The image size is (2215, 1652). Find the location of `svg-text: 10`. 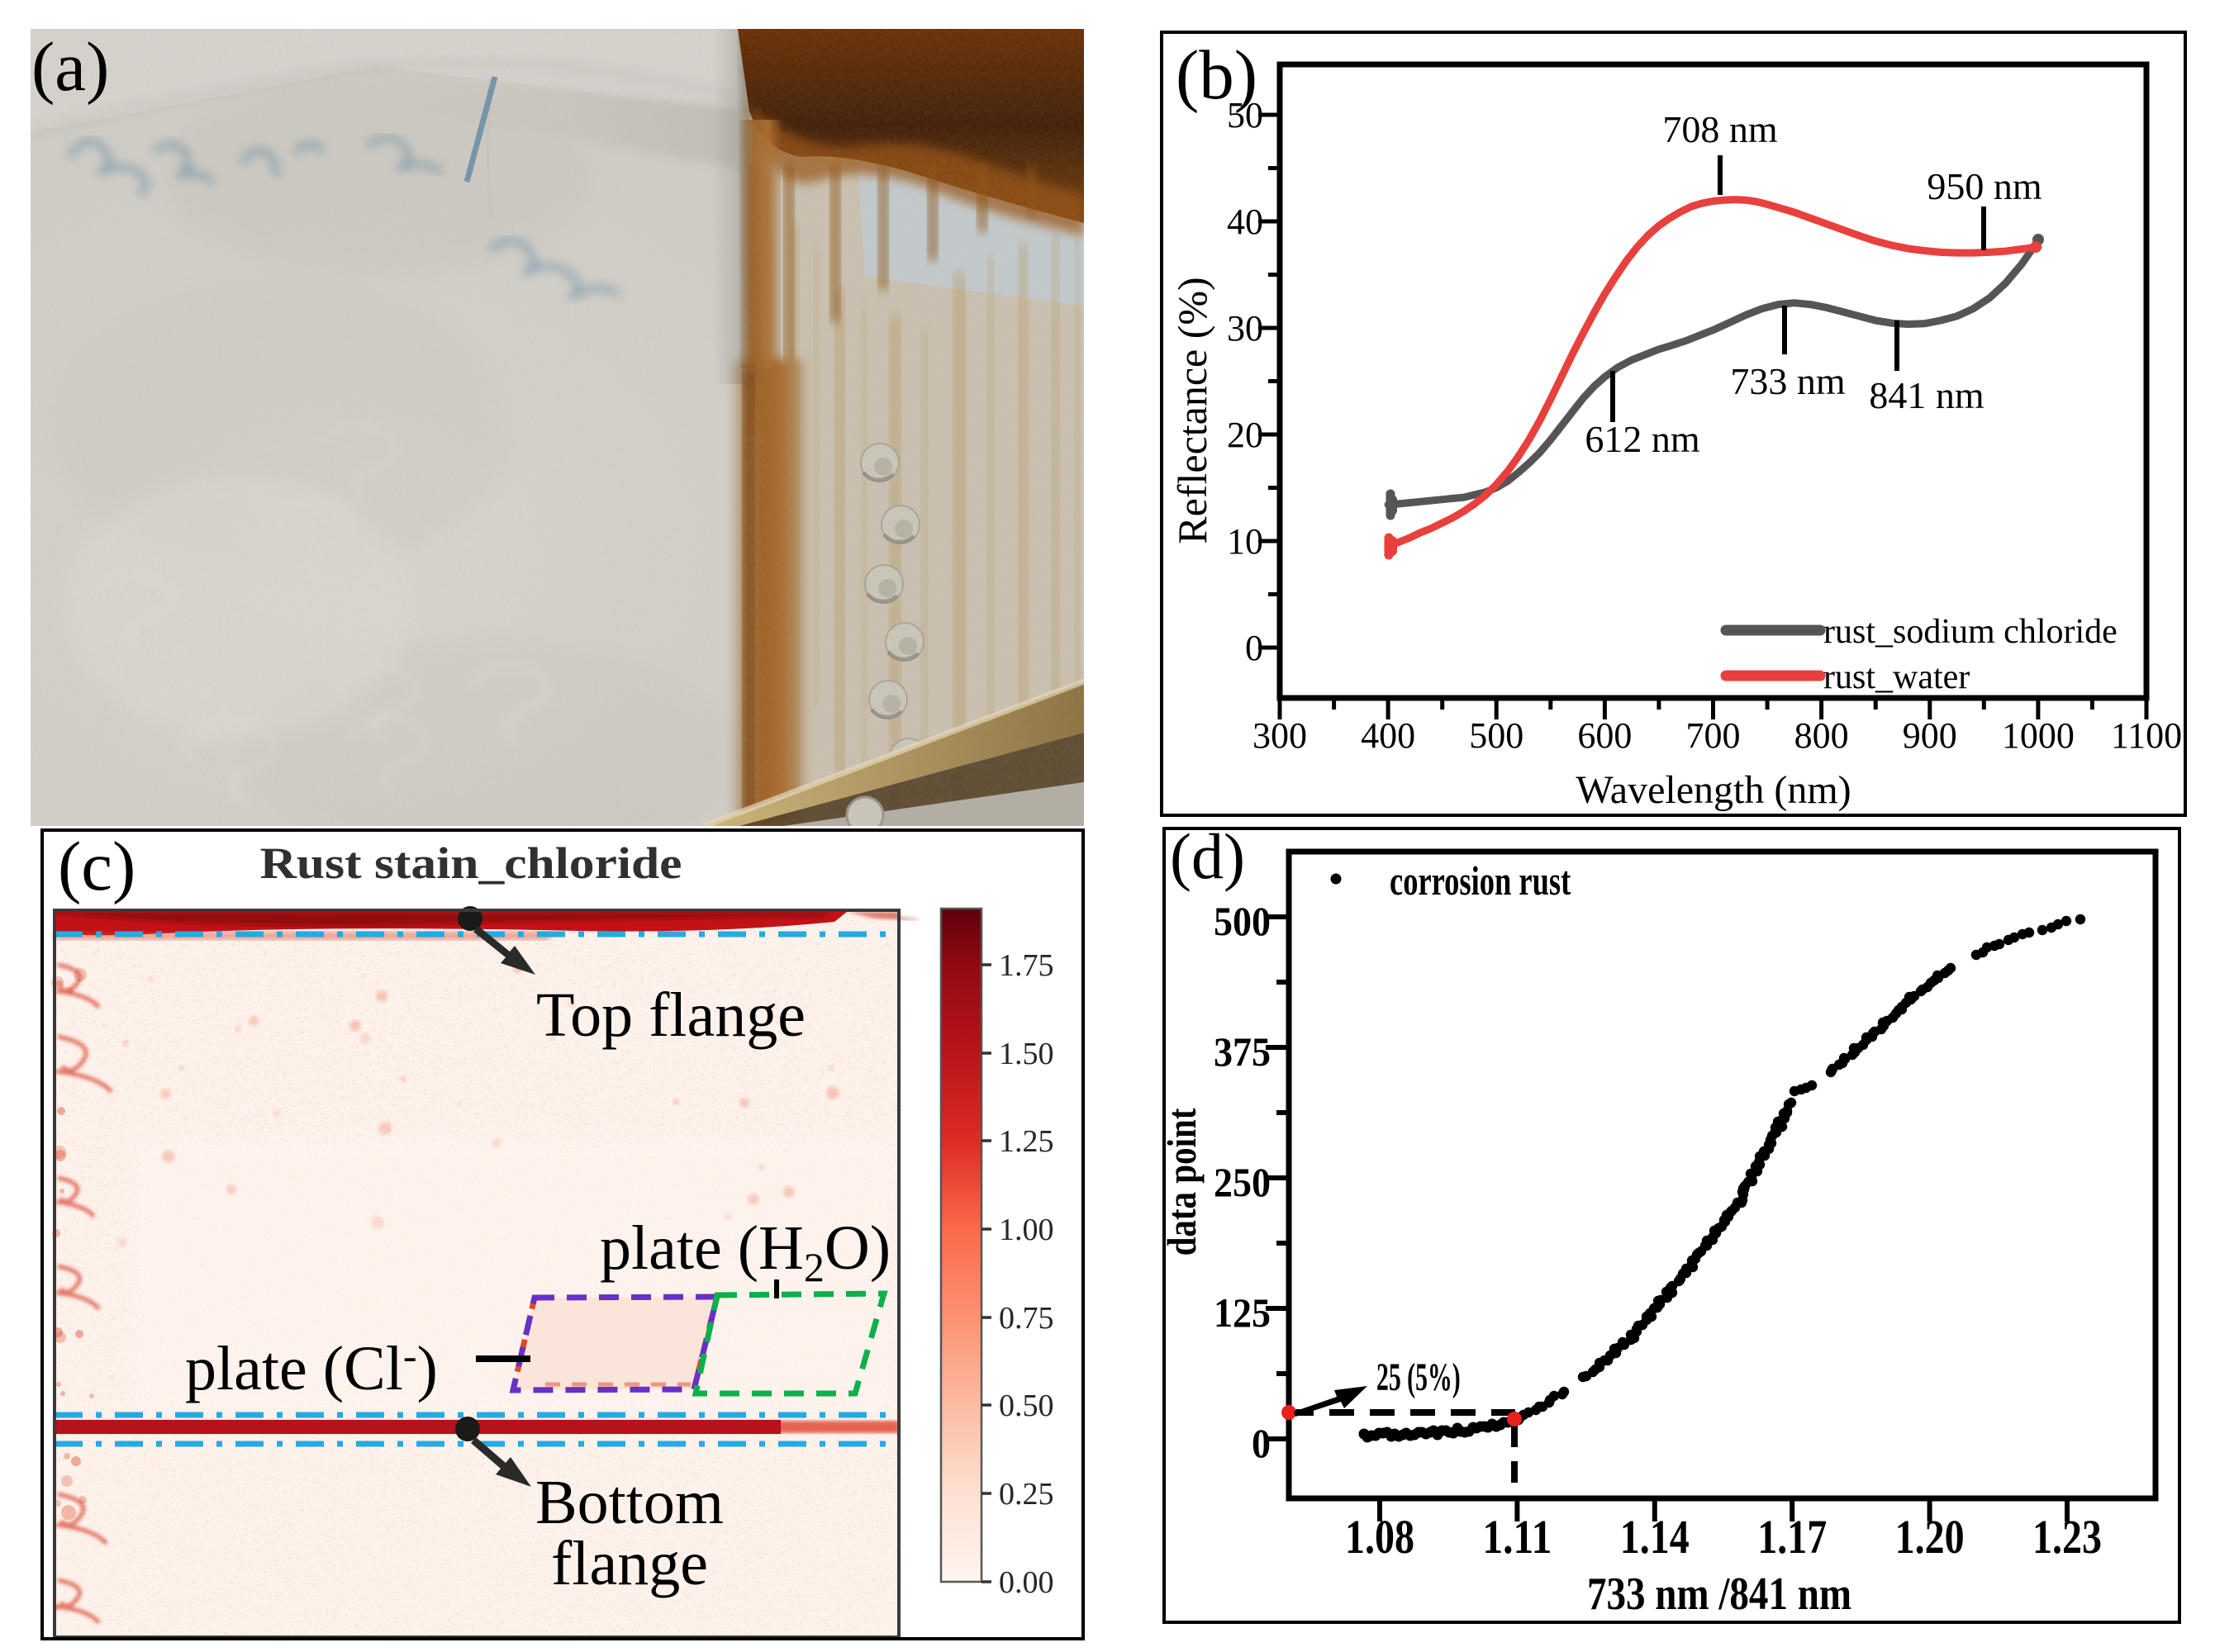

svg-text: 10 is located at coordinates (1245, 541).